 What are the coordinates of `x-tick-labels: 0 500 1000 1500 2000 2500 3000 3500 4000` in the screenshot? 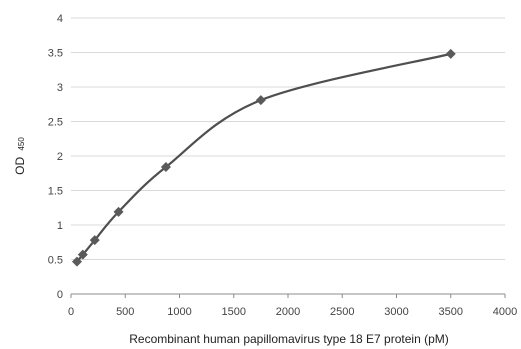 It's located at (292, 312).